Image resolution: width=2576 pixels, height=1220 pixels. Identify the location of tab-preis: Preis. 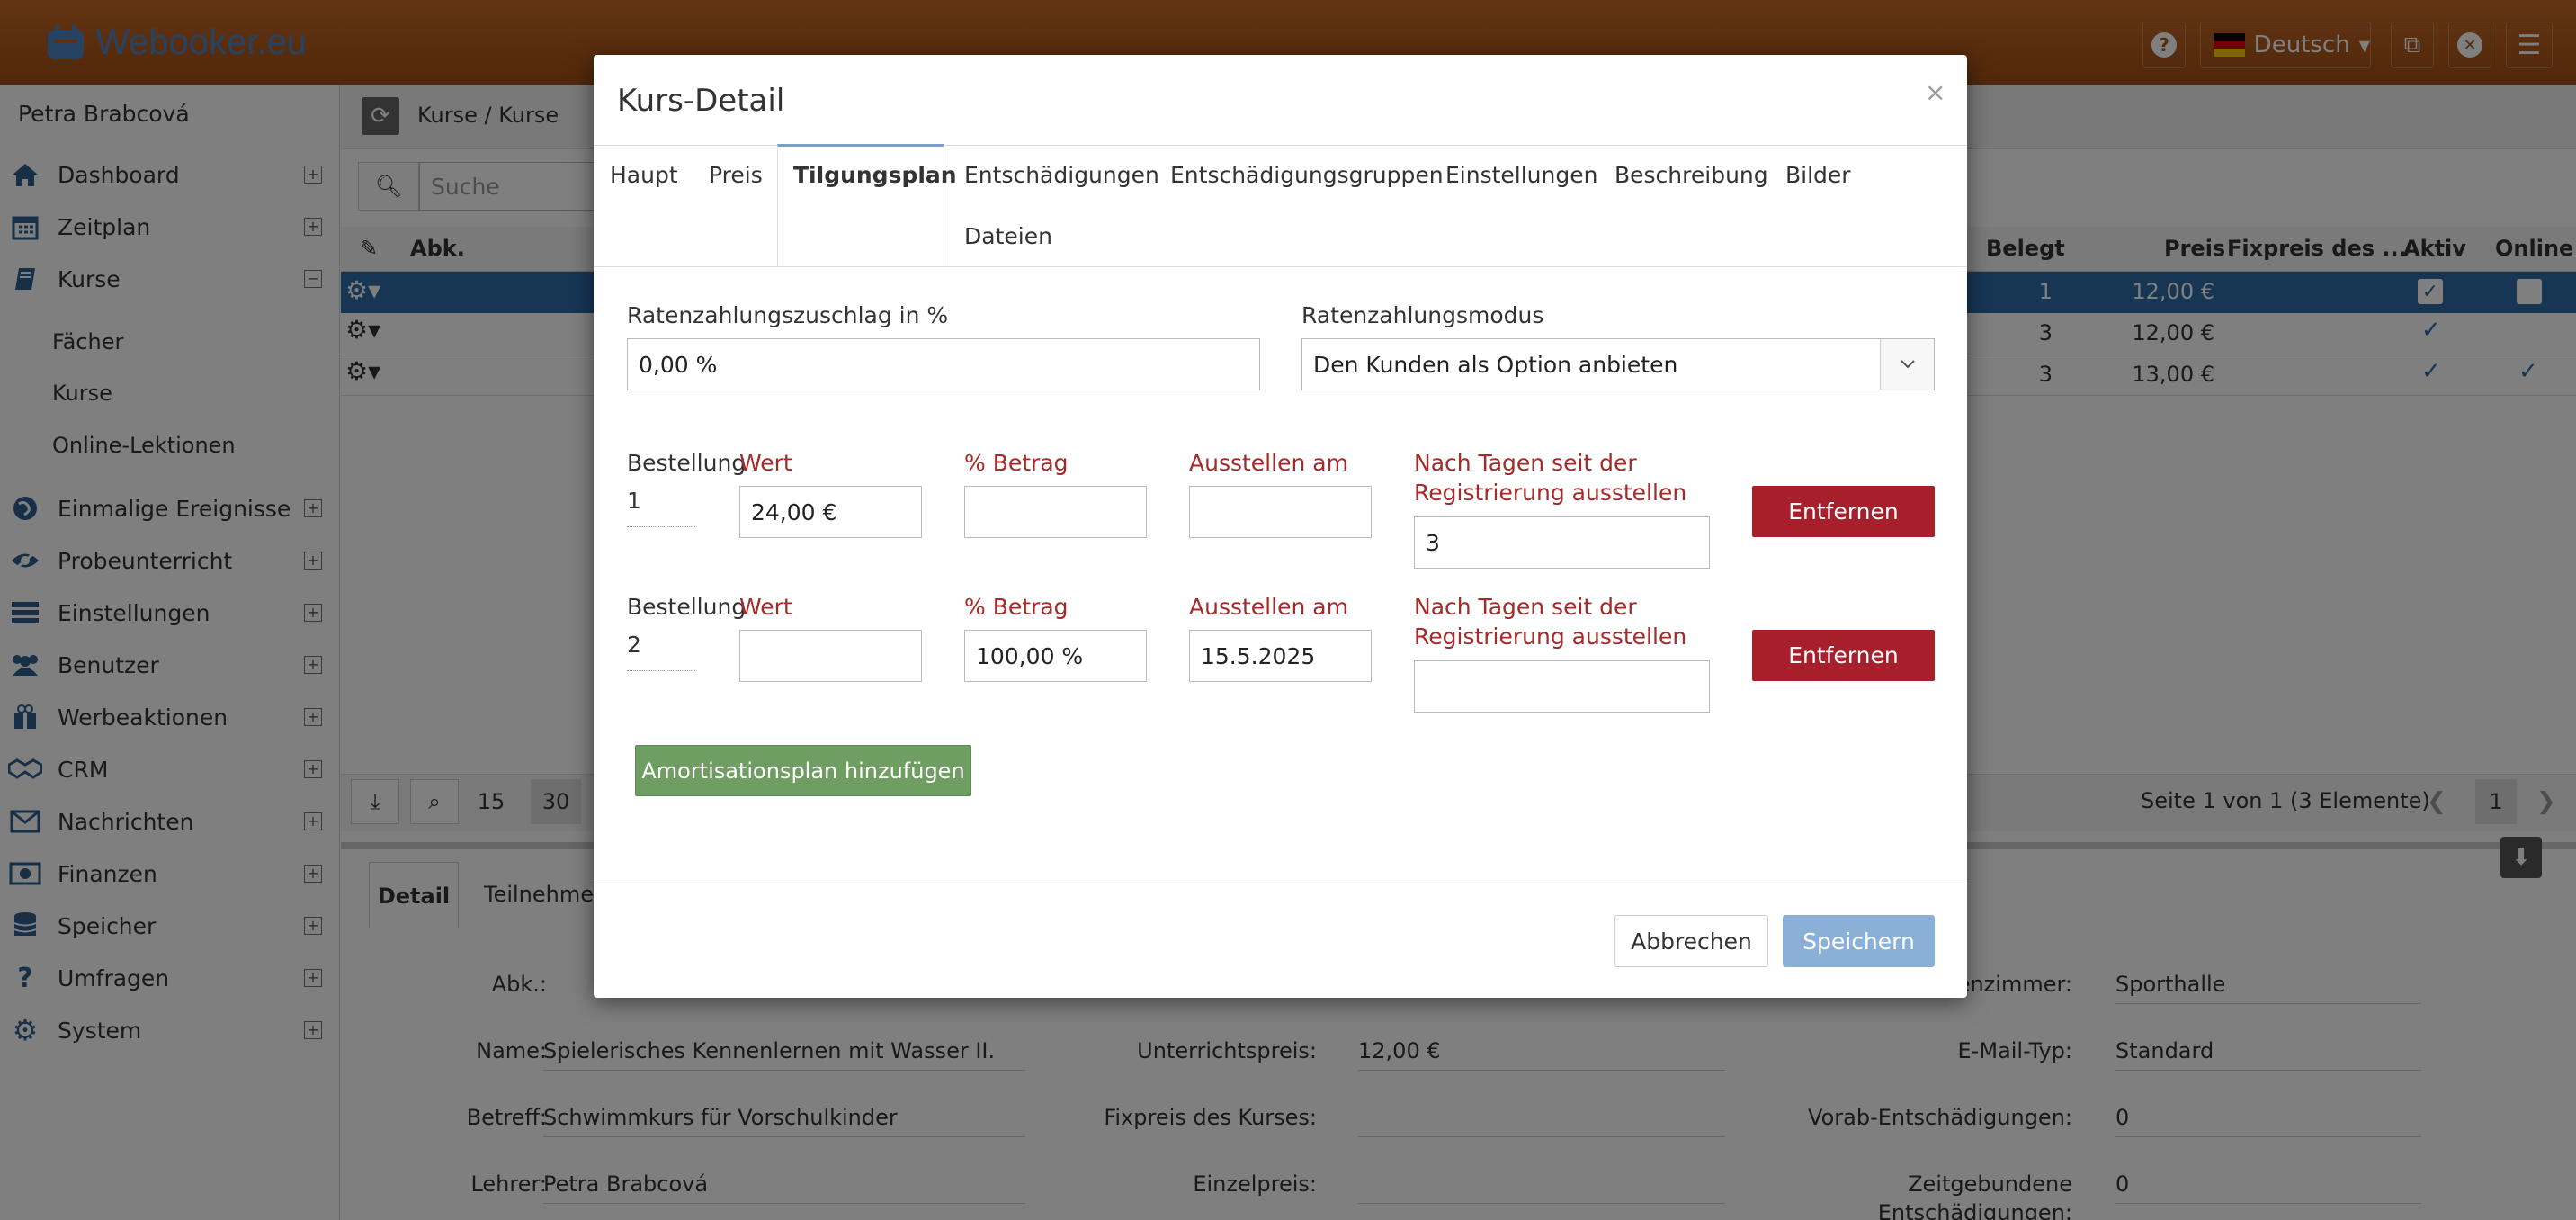
(736, 175).